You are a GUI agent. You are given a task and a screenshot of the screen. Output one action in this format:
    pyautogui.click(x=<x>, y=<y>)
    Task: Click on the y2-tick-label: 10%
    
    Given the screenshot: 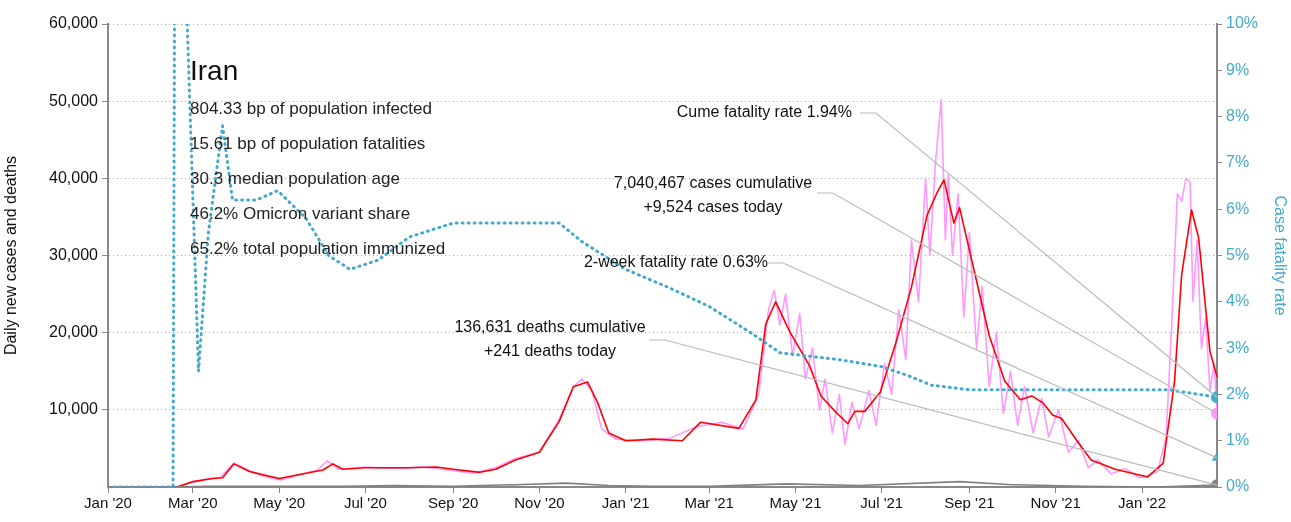 What is the action you would take?
    pyautogui.click(x=1242, y=23)
    